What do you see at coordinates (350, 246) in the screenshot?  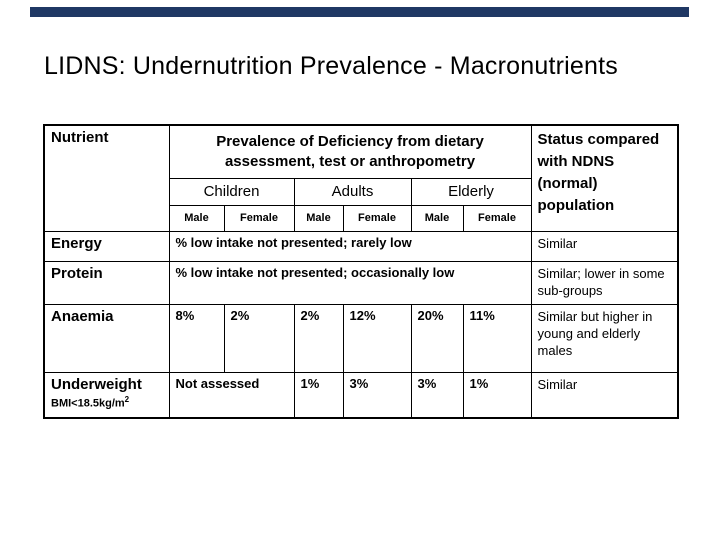 I see `energy-prevalence-note: % low intake not presented; rarely low` at bounding box center [350, 246].